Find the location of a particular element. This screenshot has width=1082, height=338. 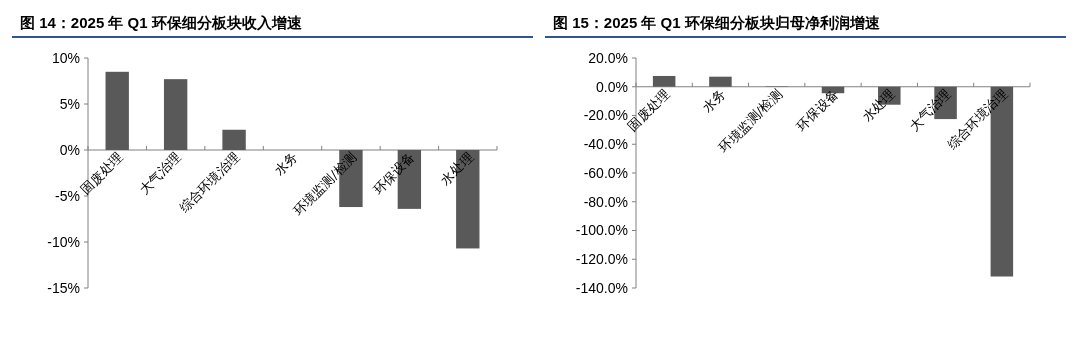

y-tick-label: -40.0% is located at coordinates (605, 144).